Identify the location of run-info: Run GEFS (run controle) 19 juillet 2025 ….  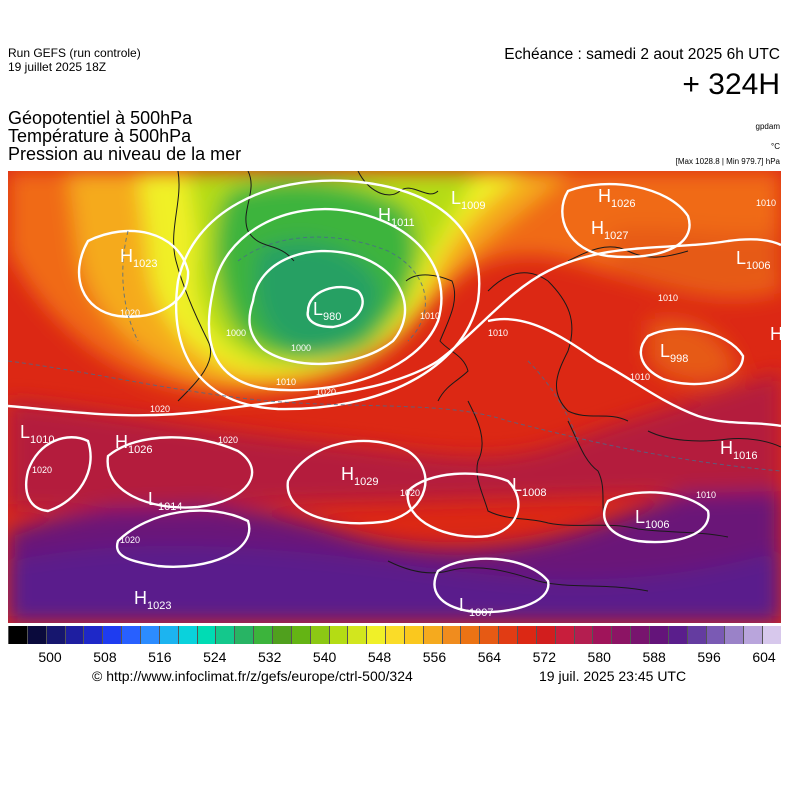
(74, 60).